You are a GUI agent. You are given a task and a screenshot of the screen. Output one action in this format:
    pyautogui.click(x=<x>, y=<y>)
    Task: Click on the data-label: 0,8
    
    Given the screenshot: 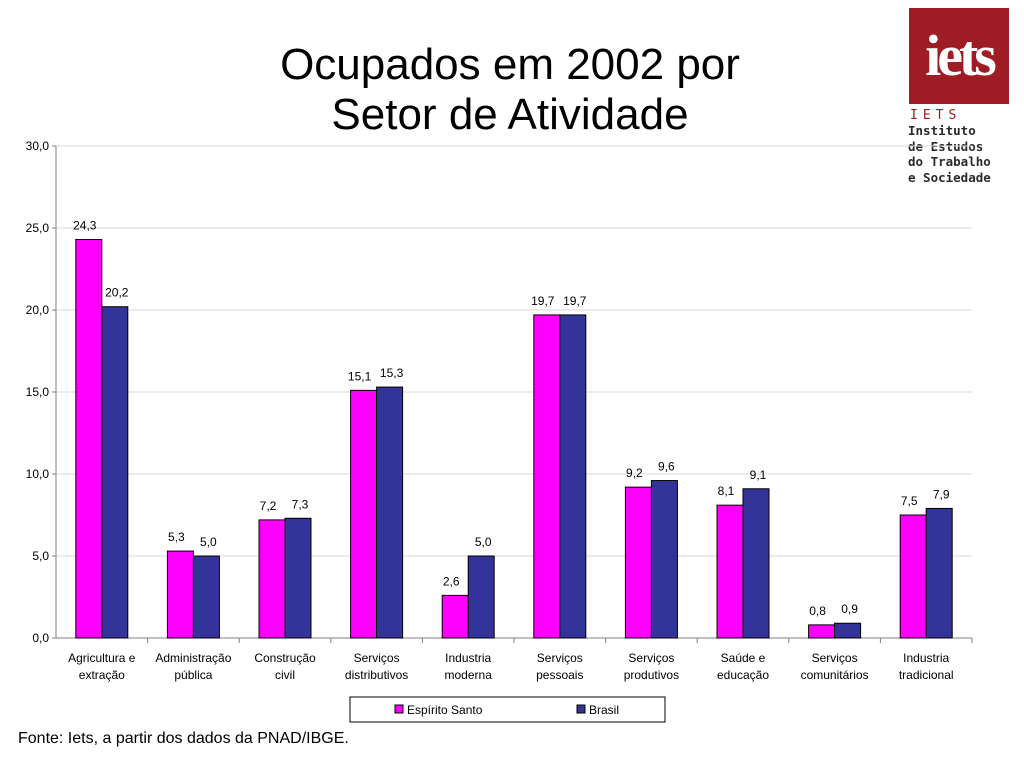 What is the action you would take?
    pyautogui.click(x=817, y=611)
    